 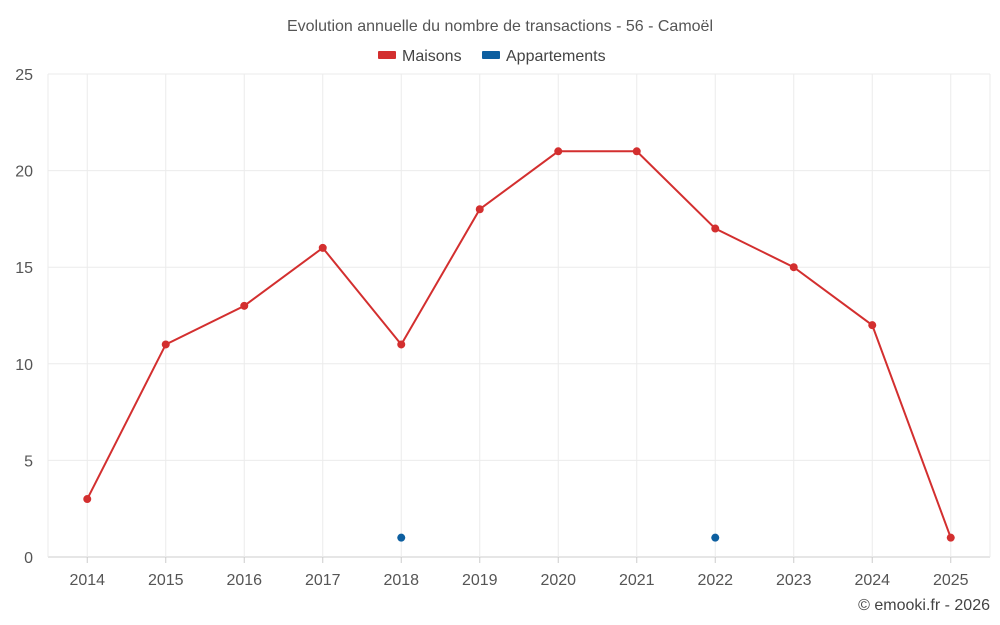 What do you see at coordinates (480, 580) in the screenshot?
I see `x-tick-label: 2019` at bounding box center [480, 580].